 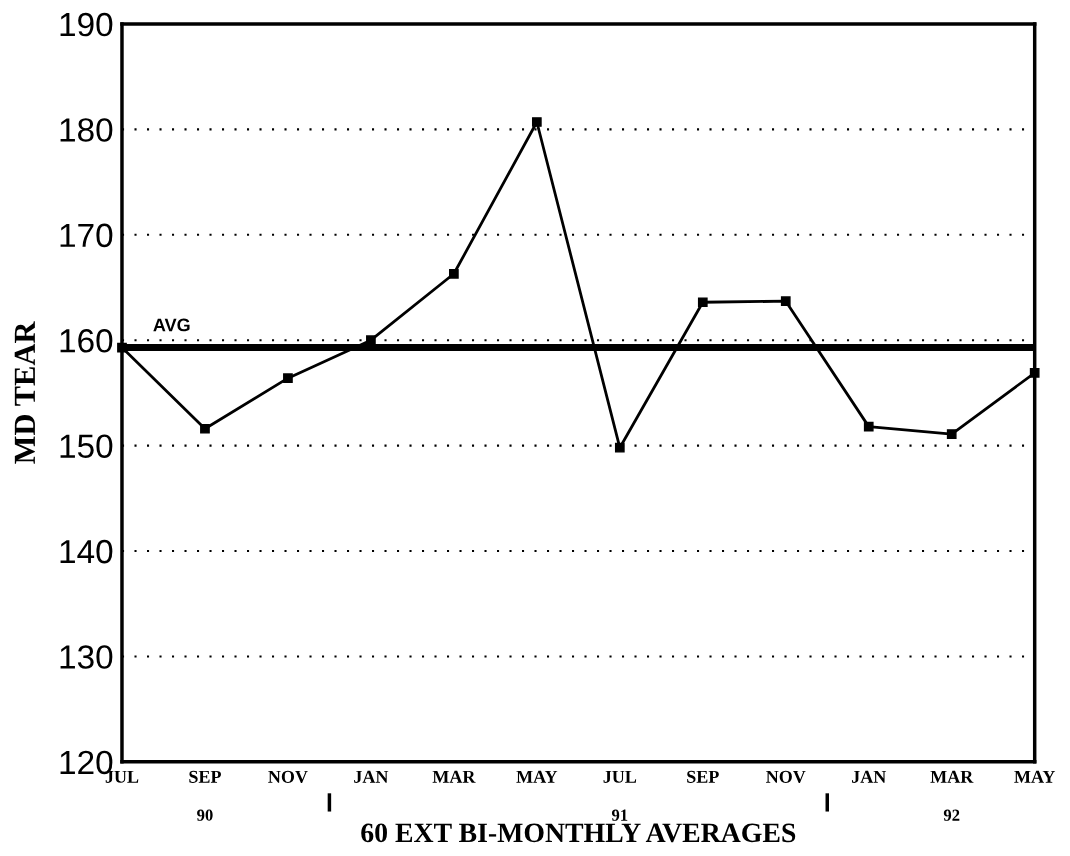 I want to click on text: 92, so click(x=951, y=815).